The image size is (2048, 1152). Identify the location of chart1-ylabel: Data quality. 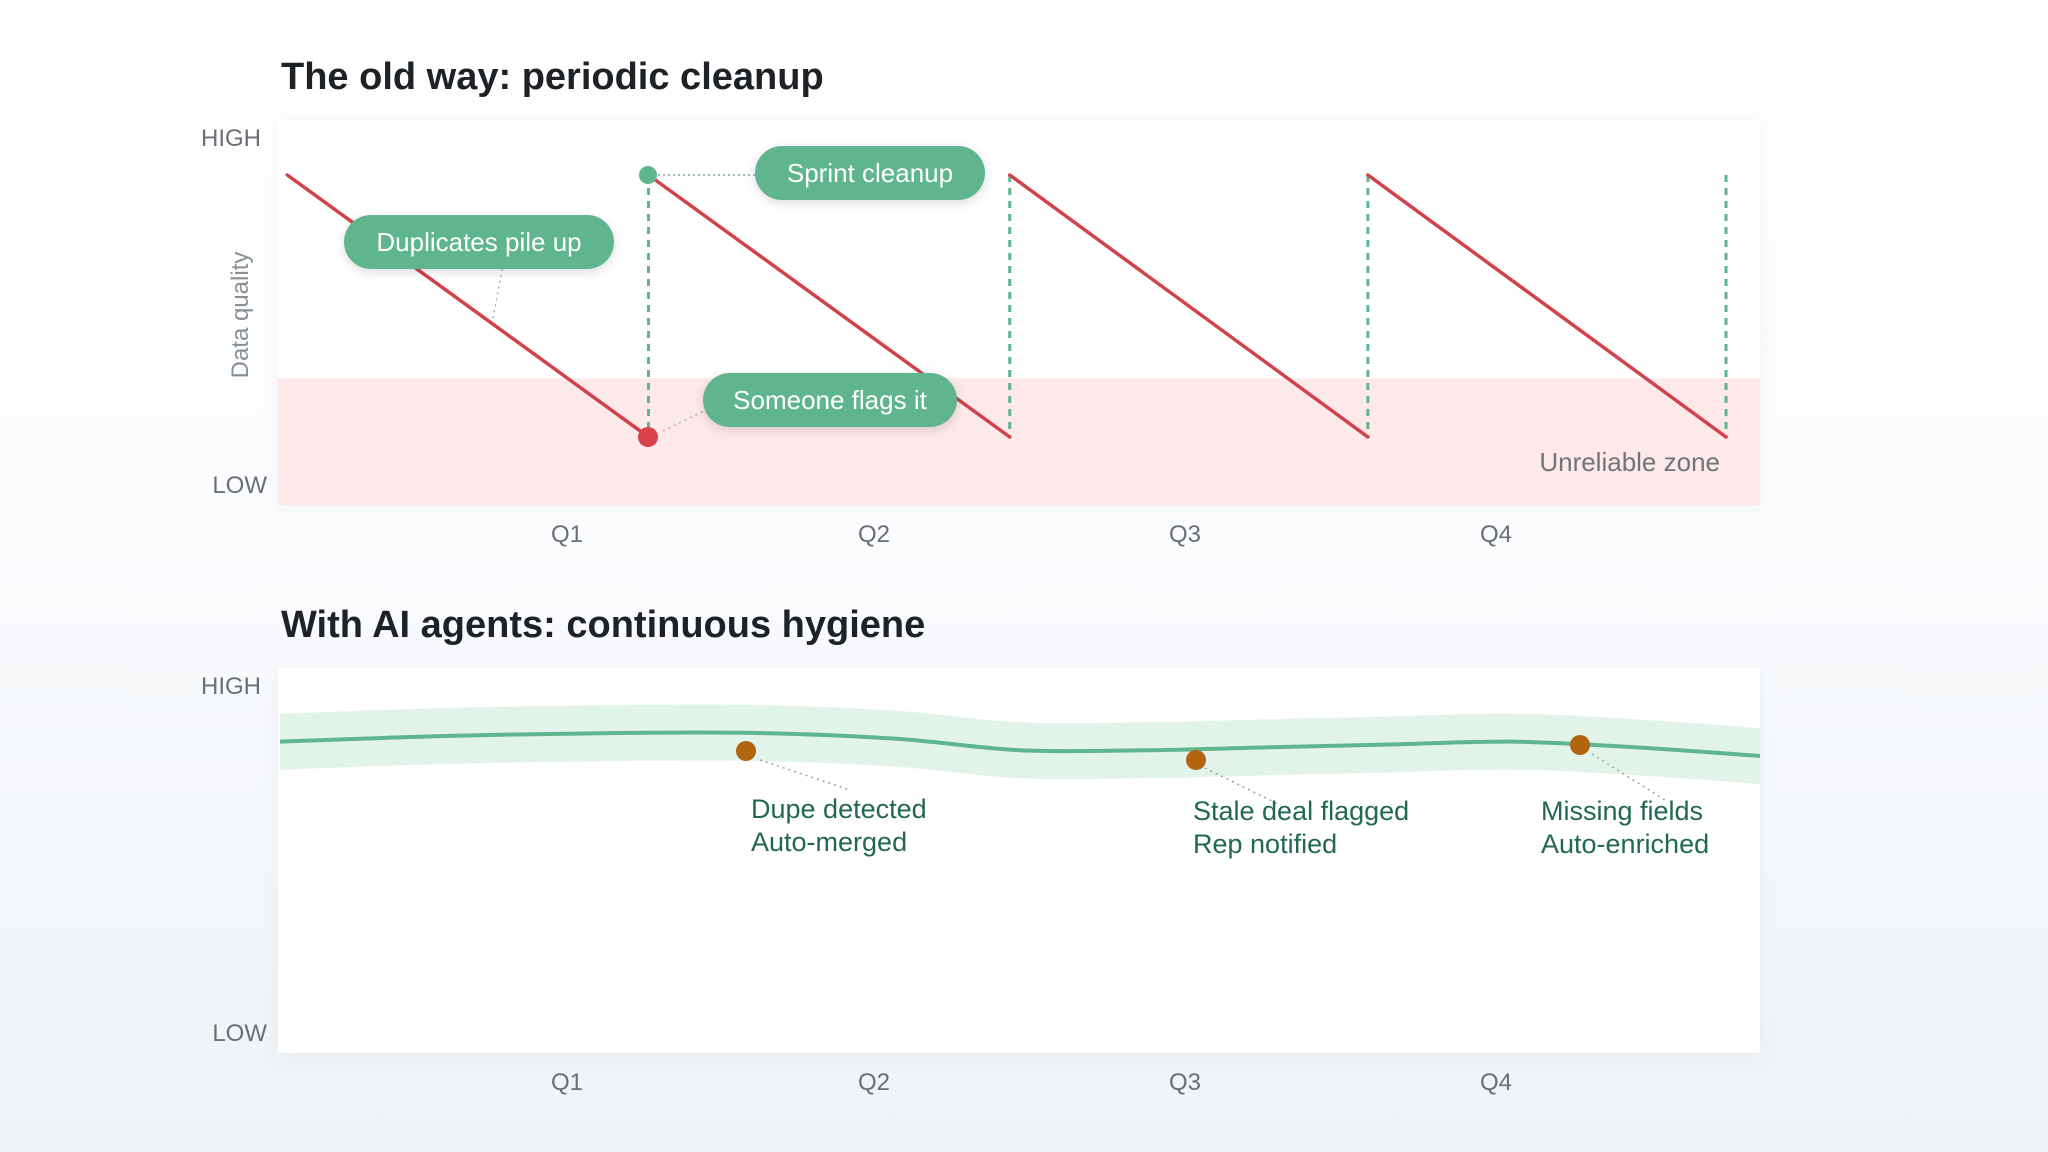
(240, 315).